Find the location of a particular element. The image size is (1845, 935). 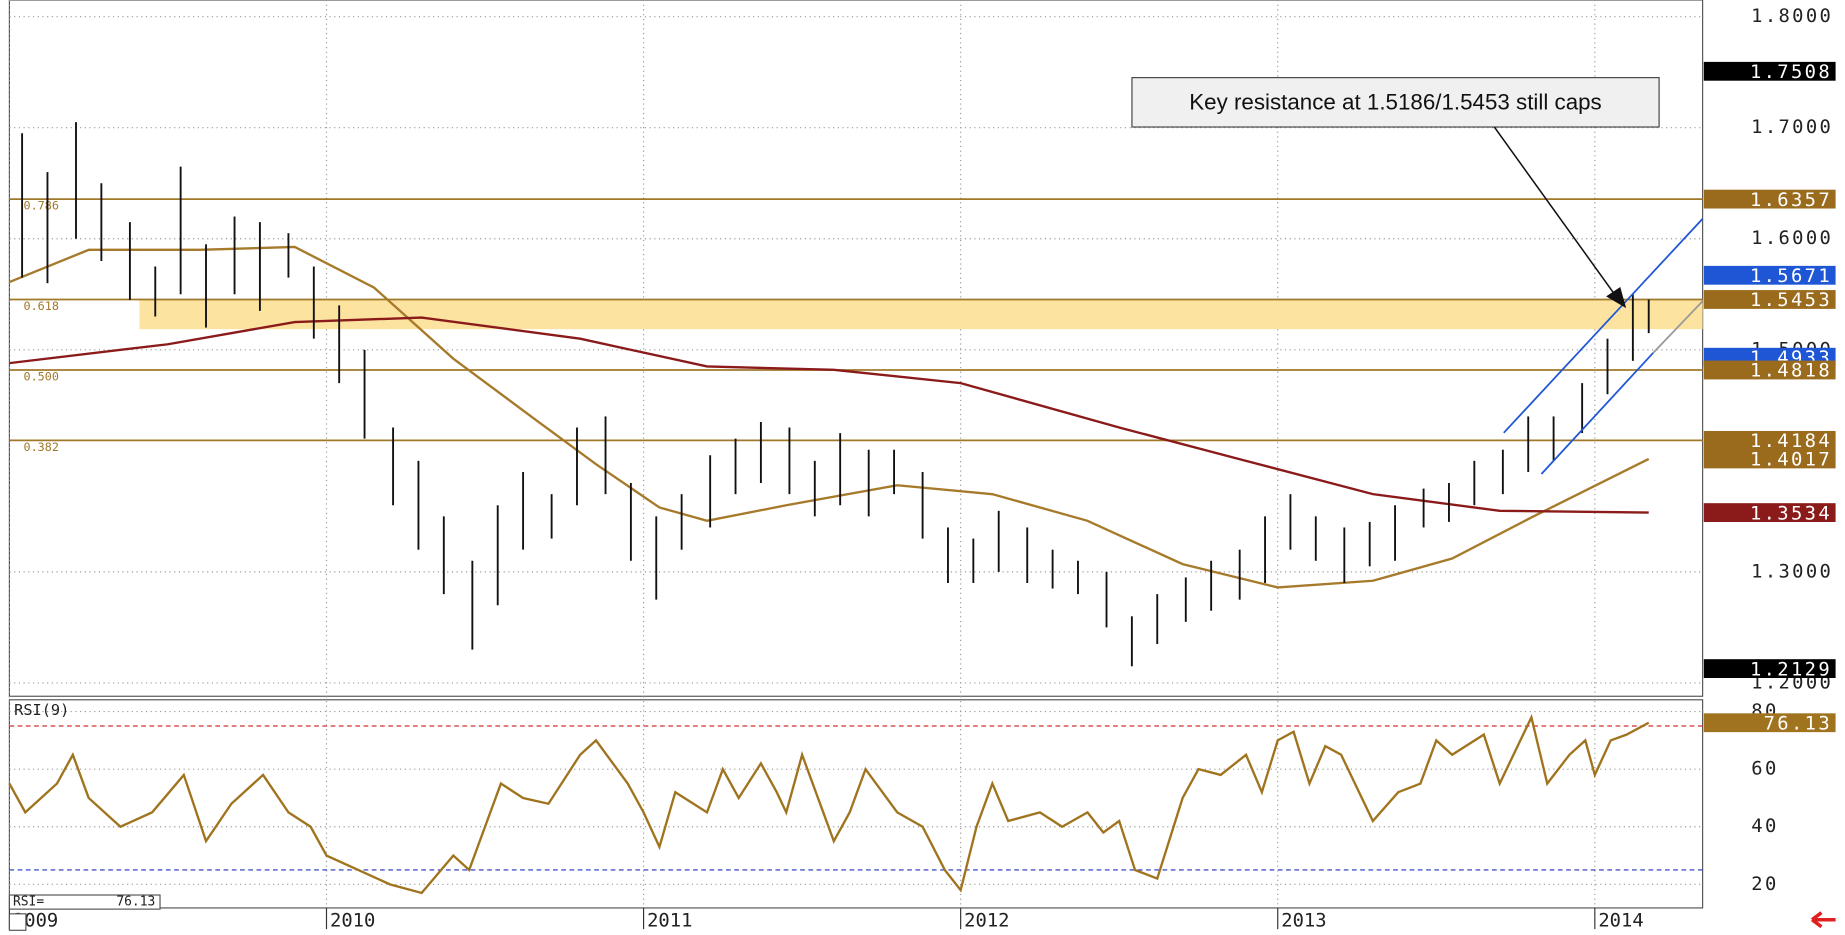

rsi-readout-value: 76.13 is located at coordinates (135, 902).